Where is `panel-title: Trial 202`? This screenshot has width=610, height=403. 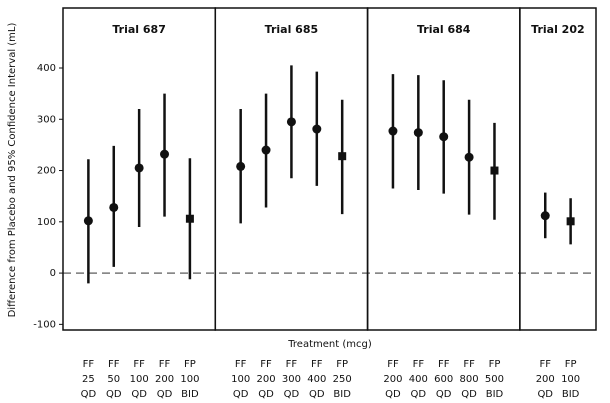 panel-title: Trial 202 is located at coordinates (557, 29).